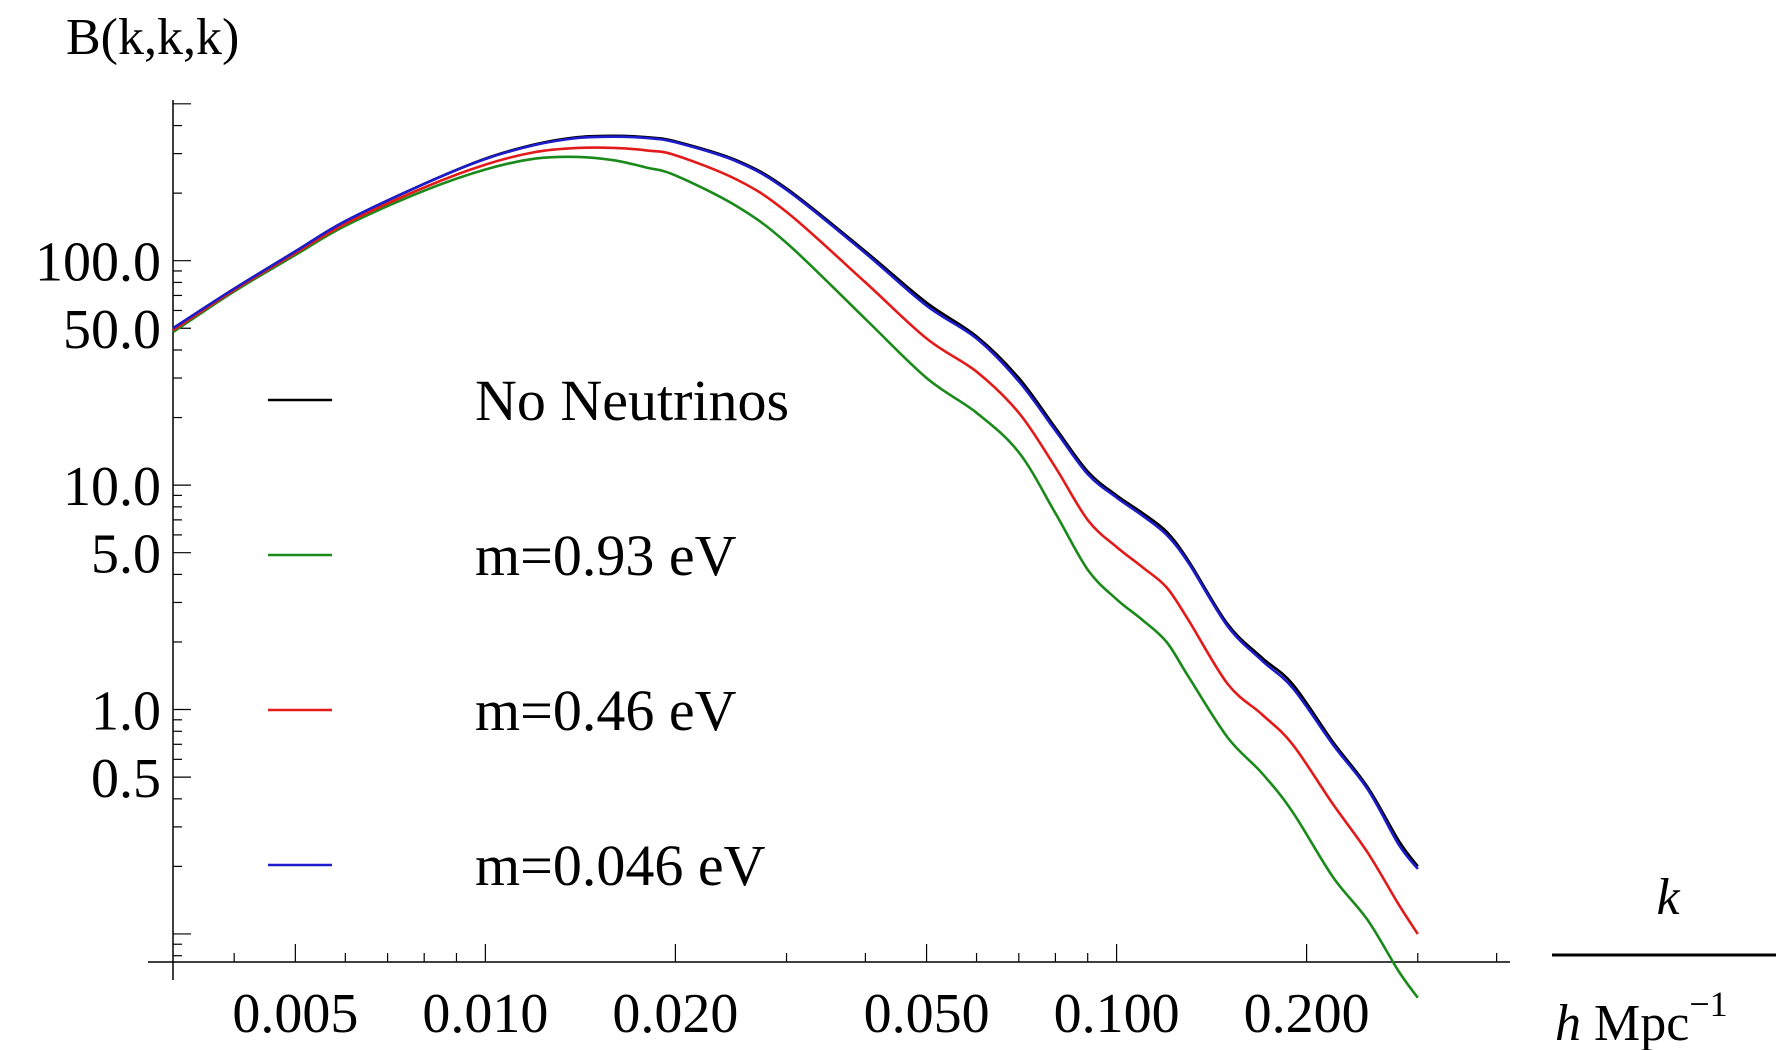 The width and height of the screenshot is (1784, 1050). What do you see at coordinates (485, 1014) in the screenshot?
I see `x-tick-label: 0.010` at bounding box center [485, 1014].